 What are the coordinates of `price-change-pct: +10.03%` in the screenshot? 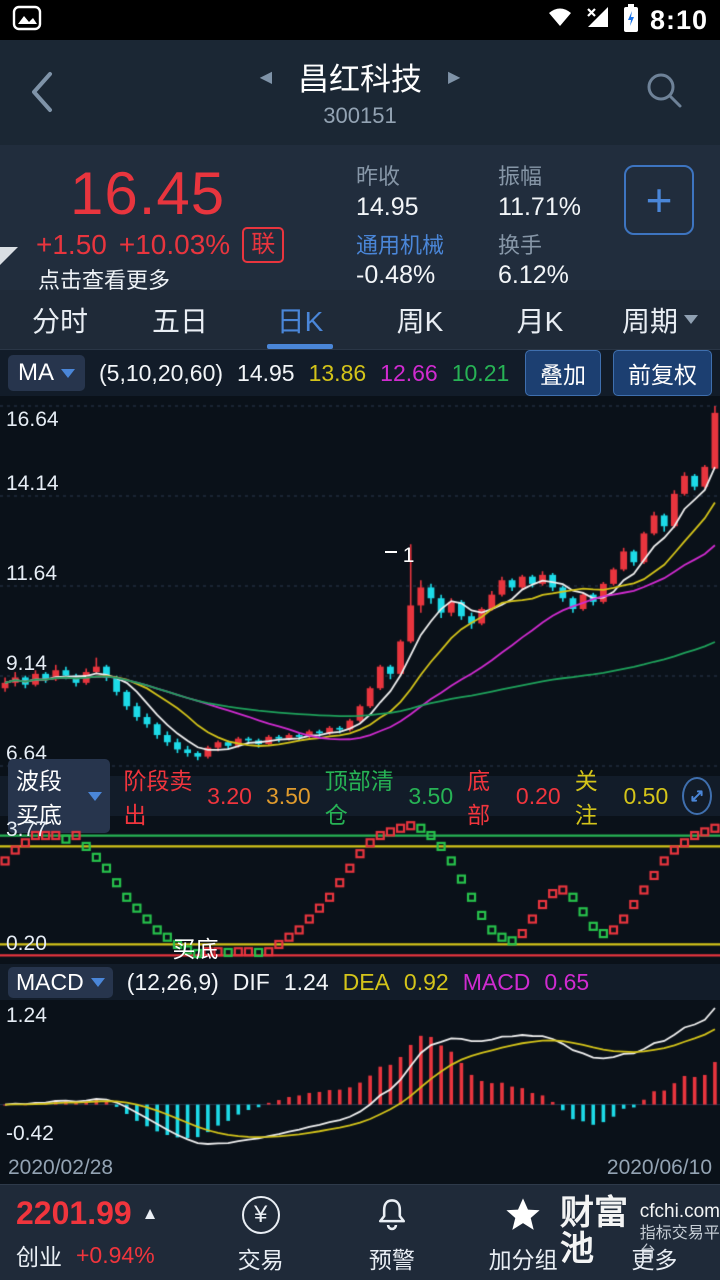 It's located at (174, 244).